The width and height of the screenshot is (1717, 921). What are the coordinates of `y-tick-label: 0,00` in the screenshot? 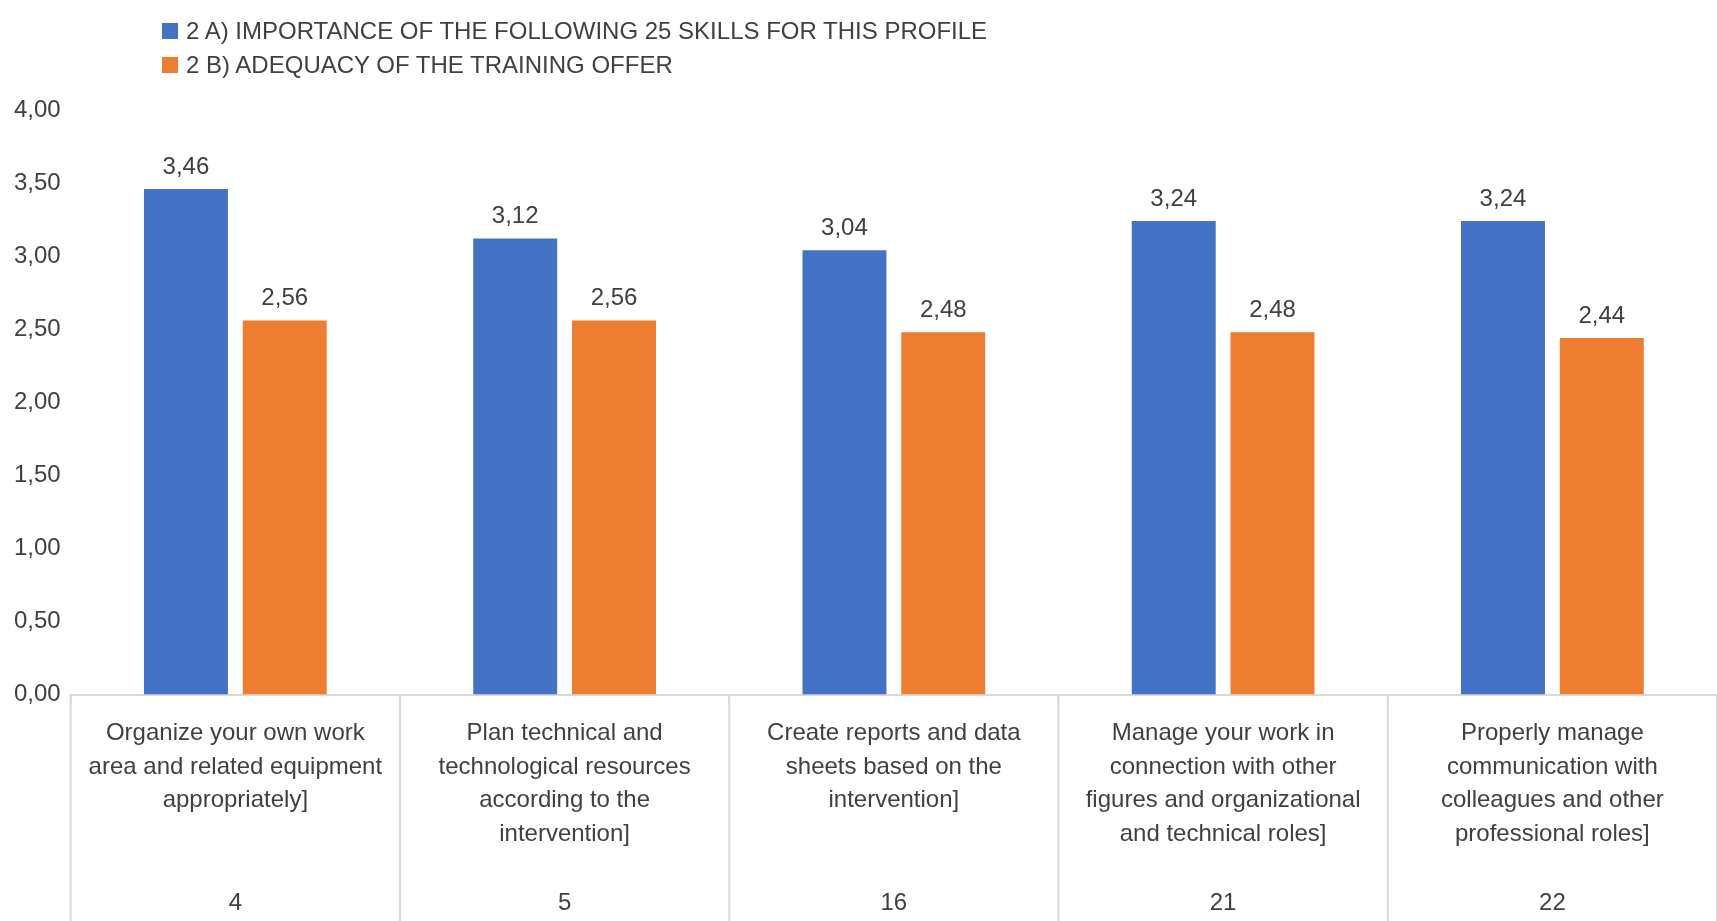 It's located at (37, 693).